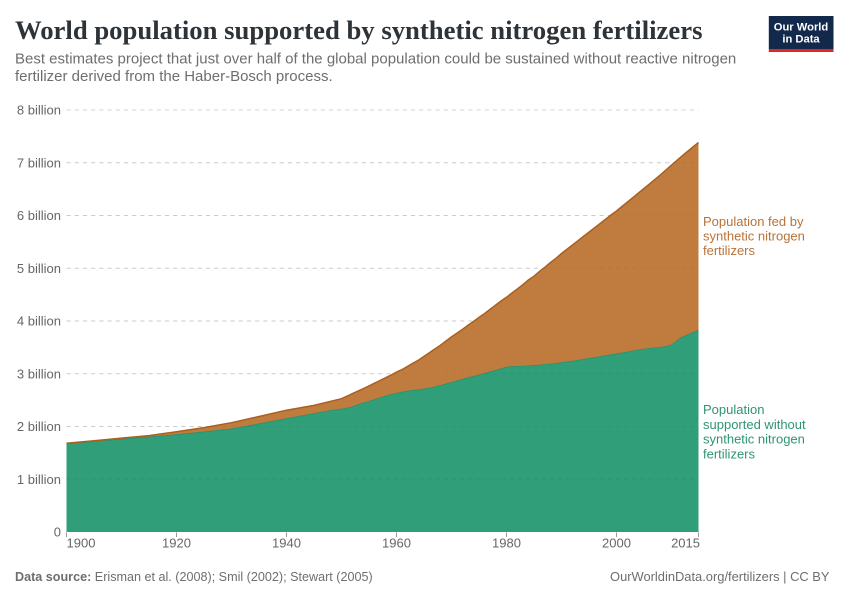 This screenshot has width=850, height=600. What do you see at coordinates (39, 110) in the screenshot?
I see `svg-text: 8 billion` at bounding box center [39, 110].